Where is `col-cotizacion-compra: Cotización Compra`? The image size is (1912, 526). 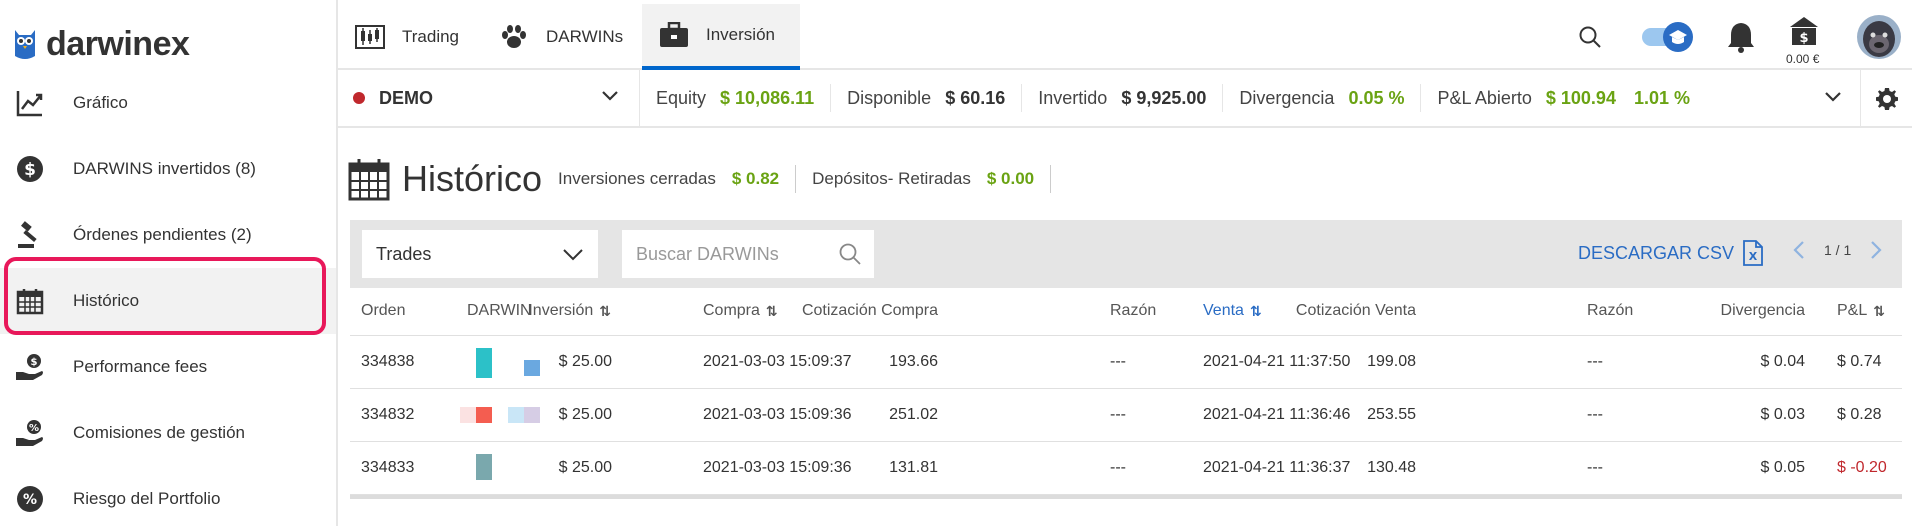 col-cotizacion-compra: Cotización Compra is located at coordinates (869, 310).